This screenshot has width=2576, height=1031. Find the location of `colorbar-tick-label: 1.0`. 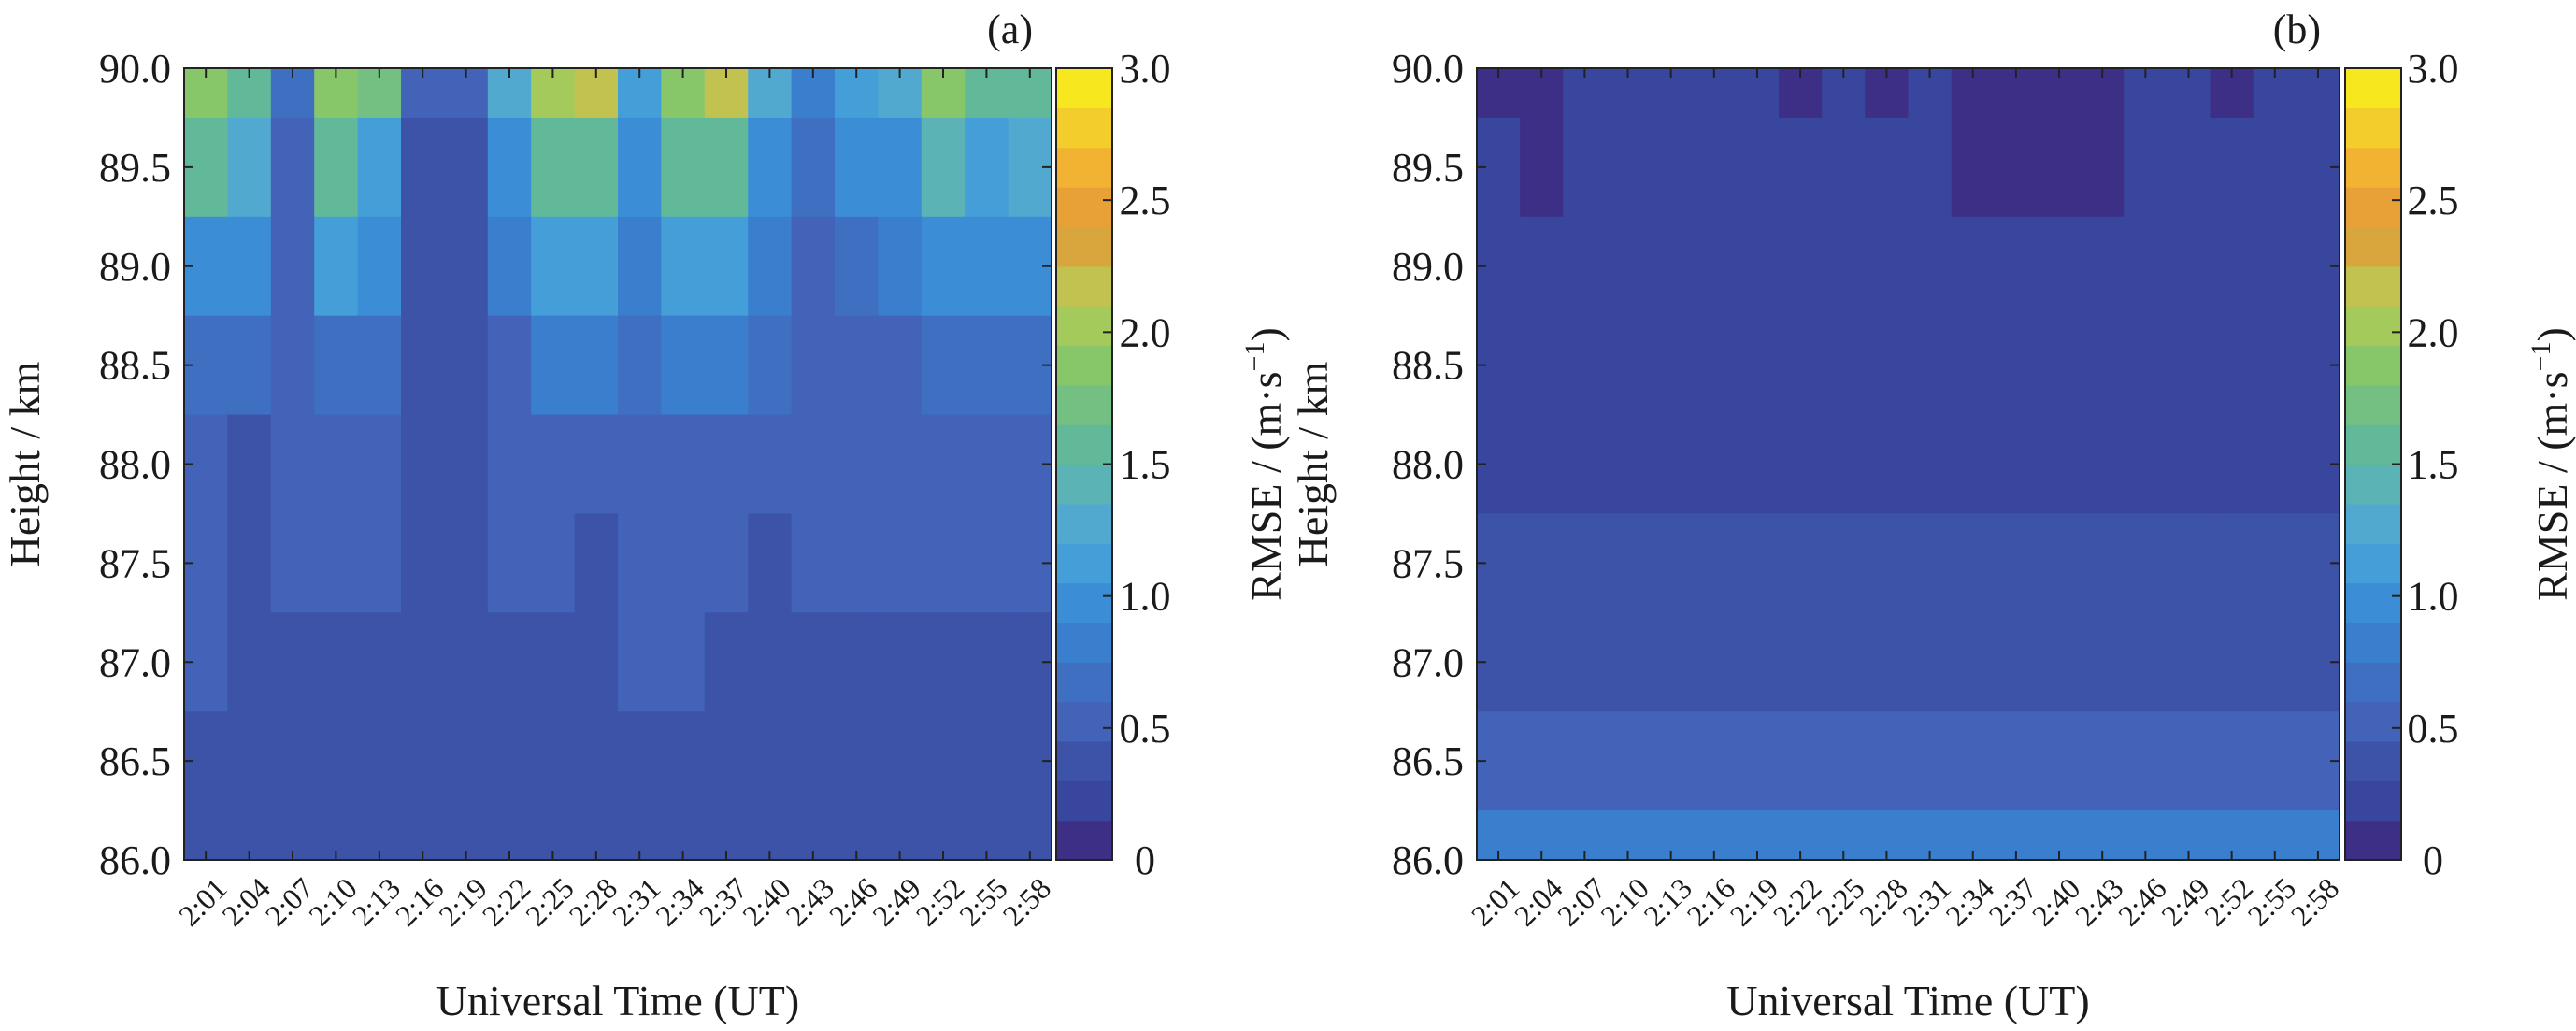

colorbar-tick-label: 1.0 is located at coordinates (1145, 597).